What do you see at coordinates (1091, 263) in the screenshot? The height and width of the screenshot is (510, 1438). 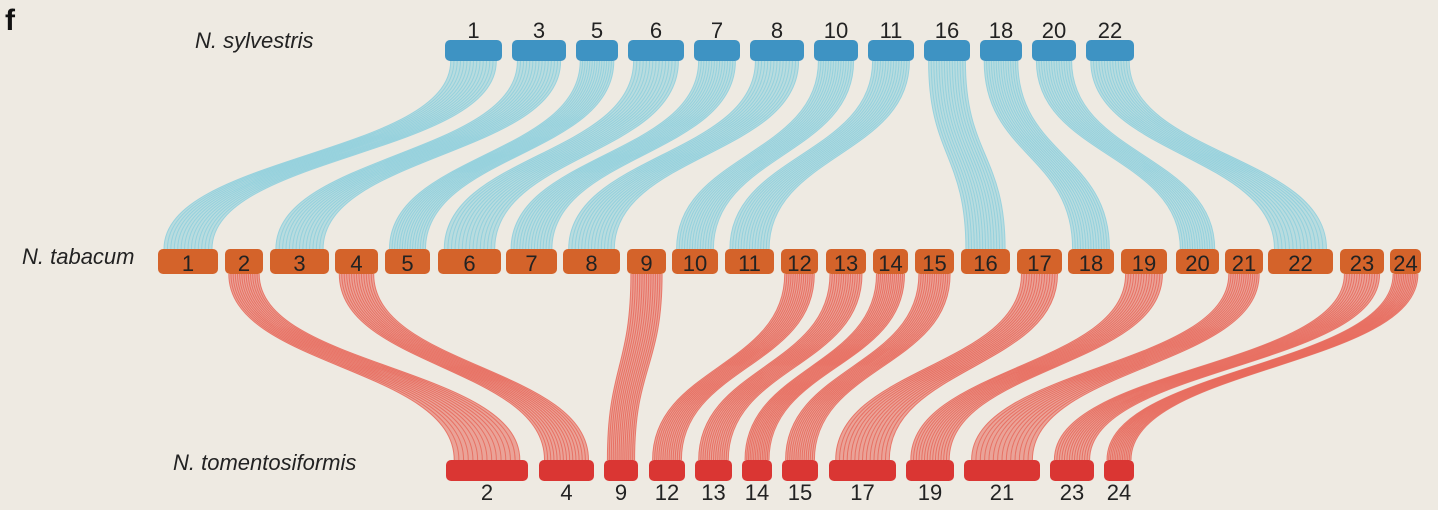 I see `tabacum-chromosome-label-18: 18` at bounding box center [1091, 263].